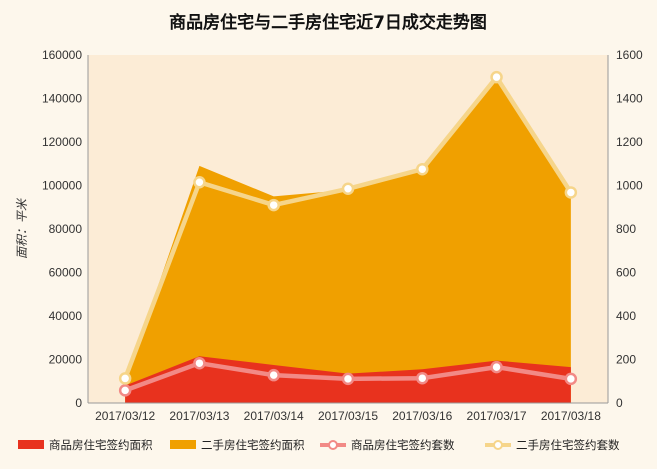 The image size is (657, 469). Describe the element at coordinates (422, 416) in the screenshot. I see `x-tick-label-4: 2017/03/16` at that location.